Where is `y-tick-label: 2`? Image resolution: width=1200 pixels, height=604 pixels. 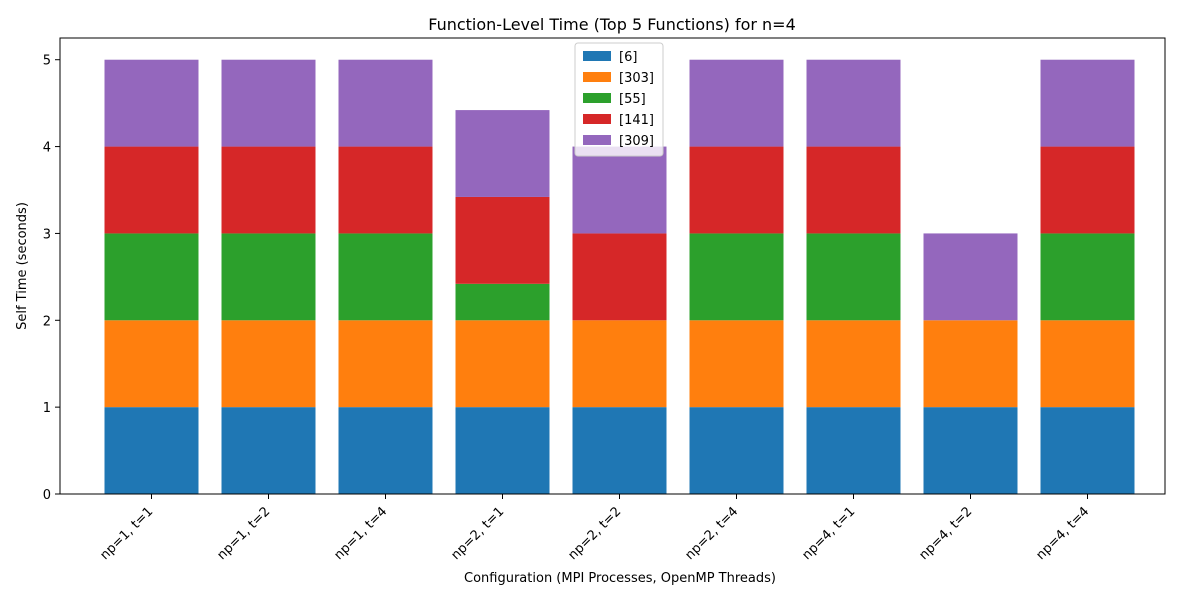
y-tick-label: 2 is located at coordinates (47, 321).